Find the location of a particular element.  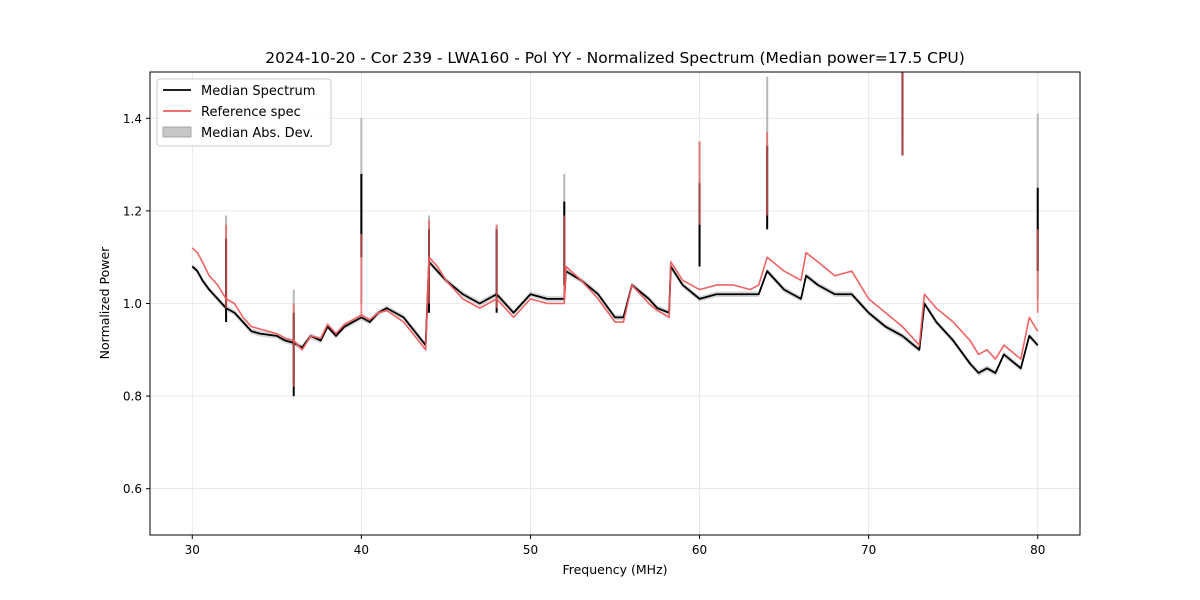

x-tick-label: 80 is located at coordinates (1037, 550).